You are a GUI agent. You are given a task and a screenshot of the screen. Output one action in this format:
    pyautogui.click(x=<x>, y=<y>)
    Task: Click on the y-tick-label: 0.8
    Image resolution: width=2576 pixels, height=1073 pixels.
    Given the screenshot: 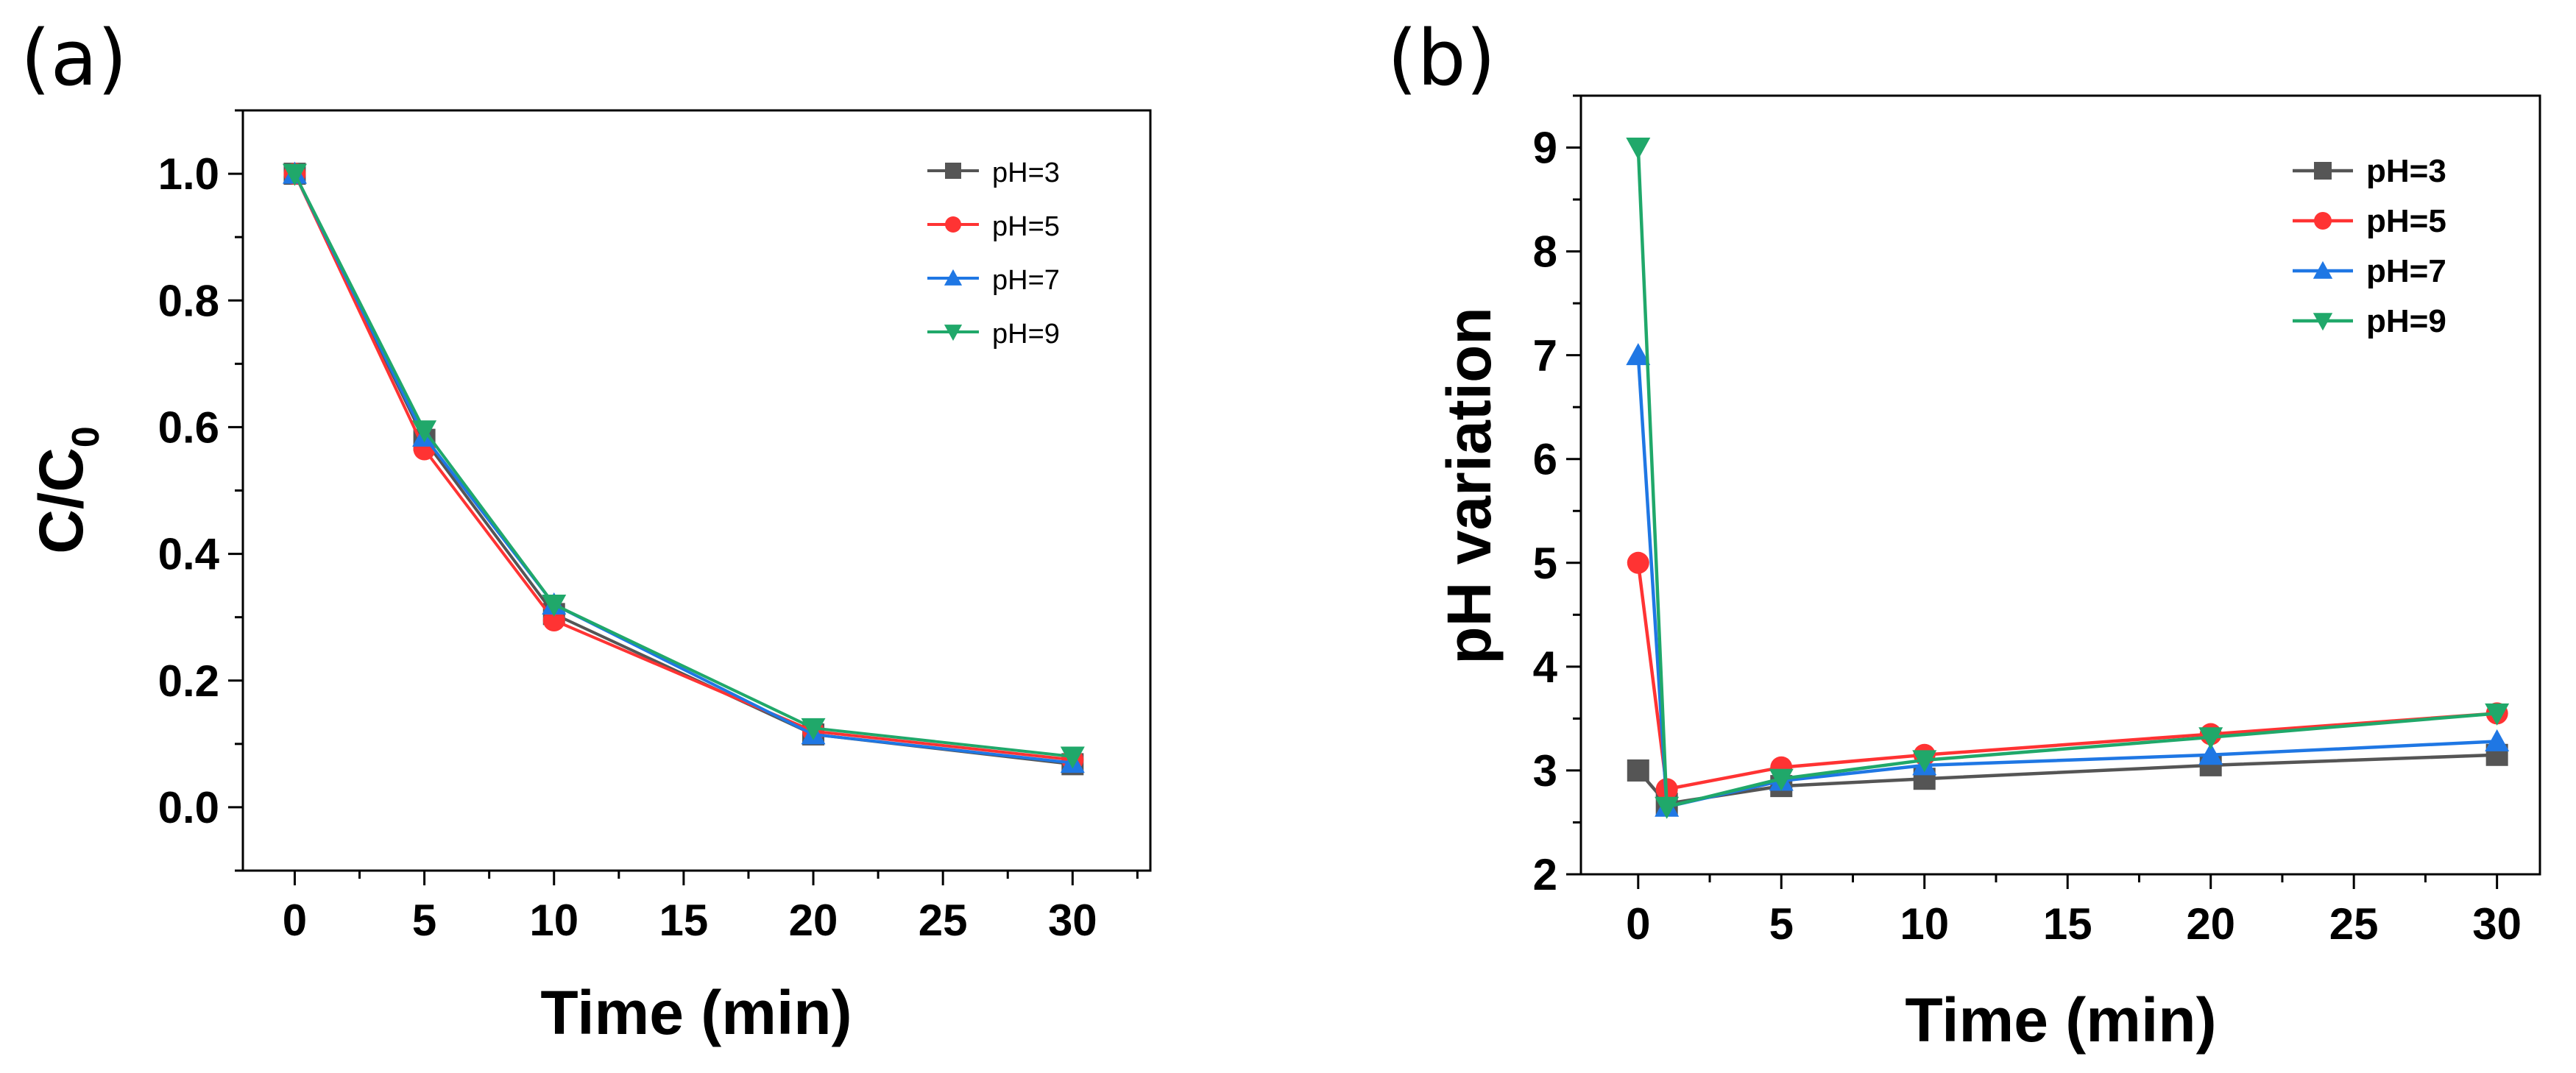 What is the action you would take?
    pyautogui.click(x=188, y=301)
    